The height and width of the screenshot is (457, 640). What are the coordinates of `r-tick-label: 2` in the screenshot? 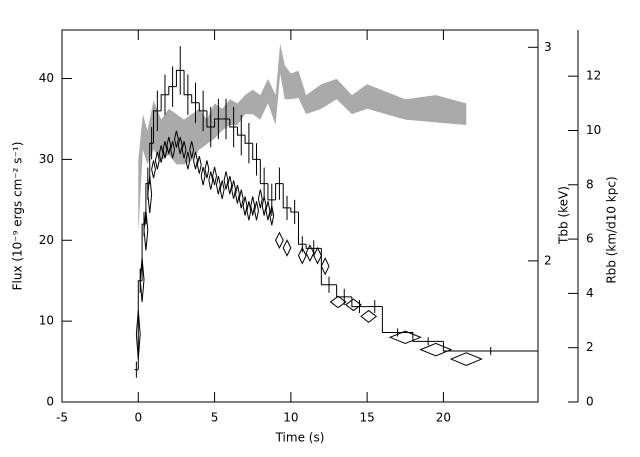 It's located at (590, 347).